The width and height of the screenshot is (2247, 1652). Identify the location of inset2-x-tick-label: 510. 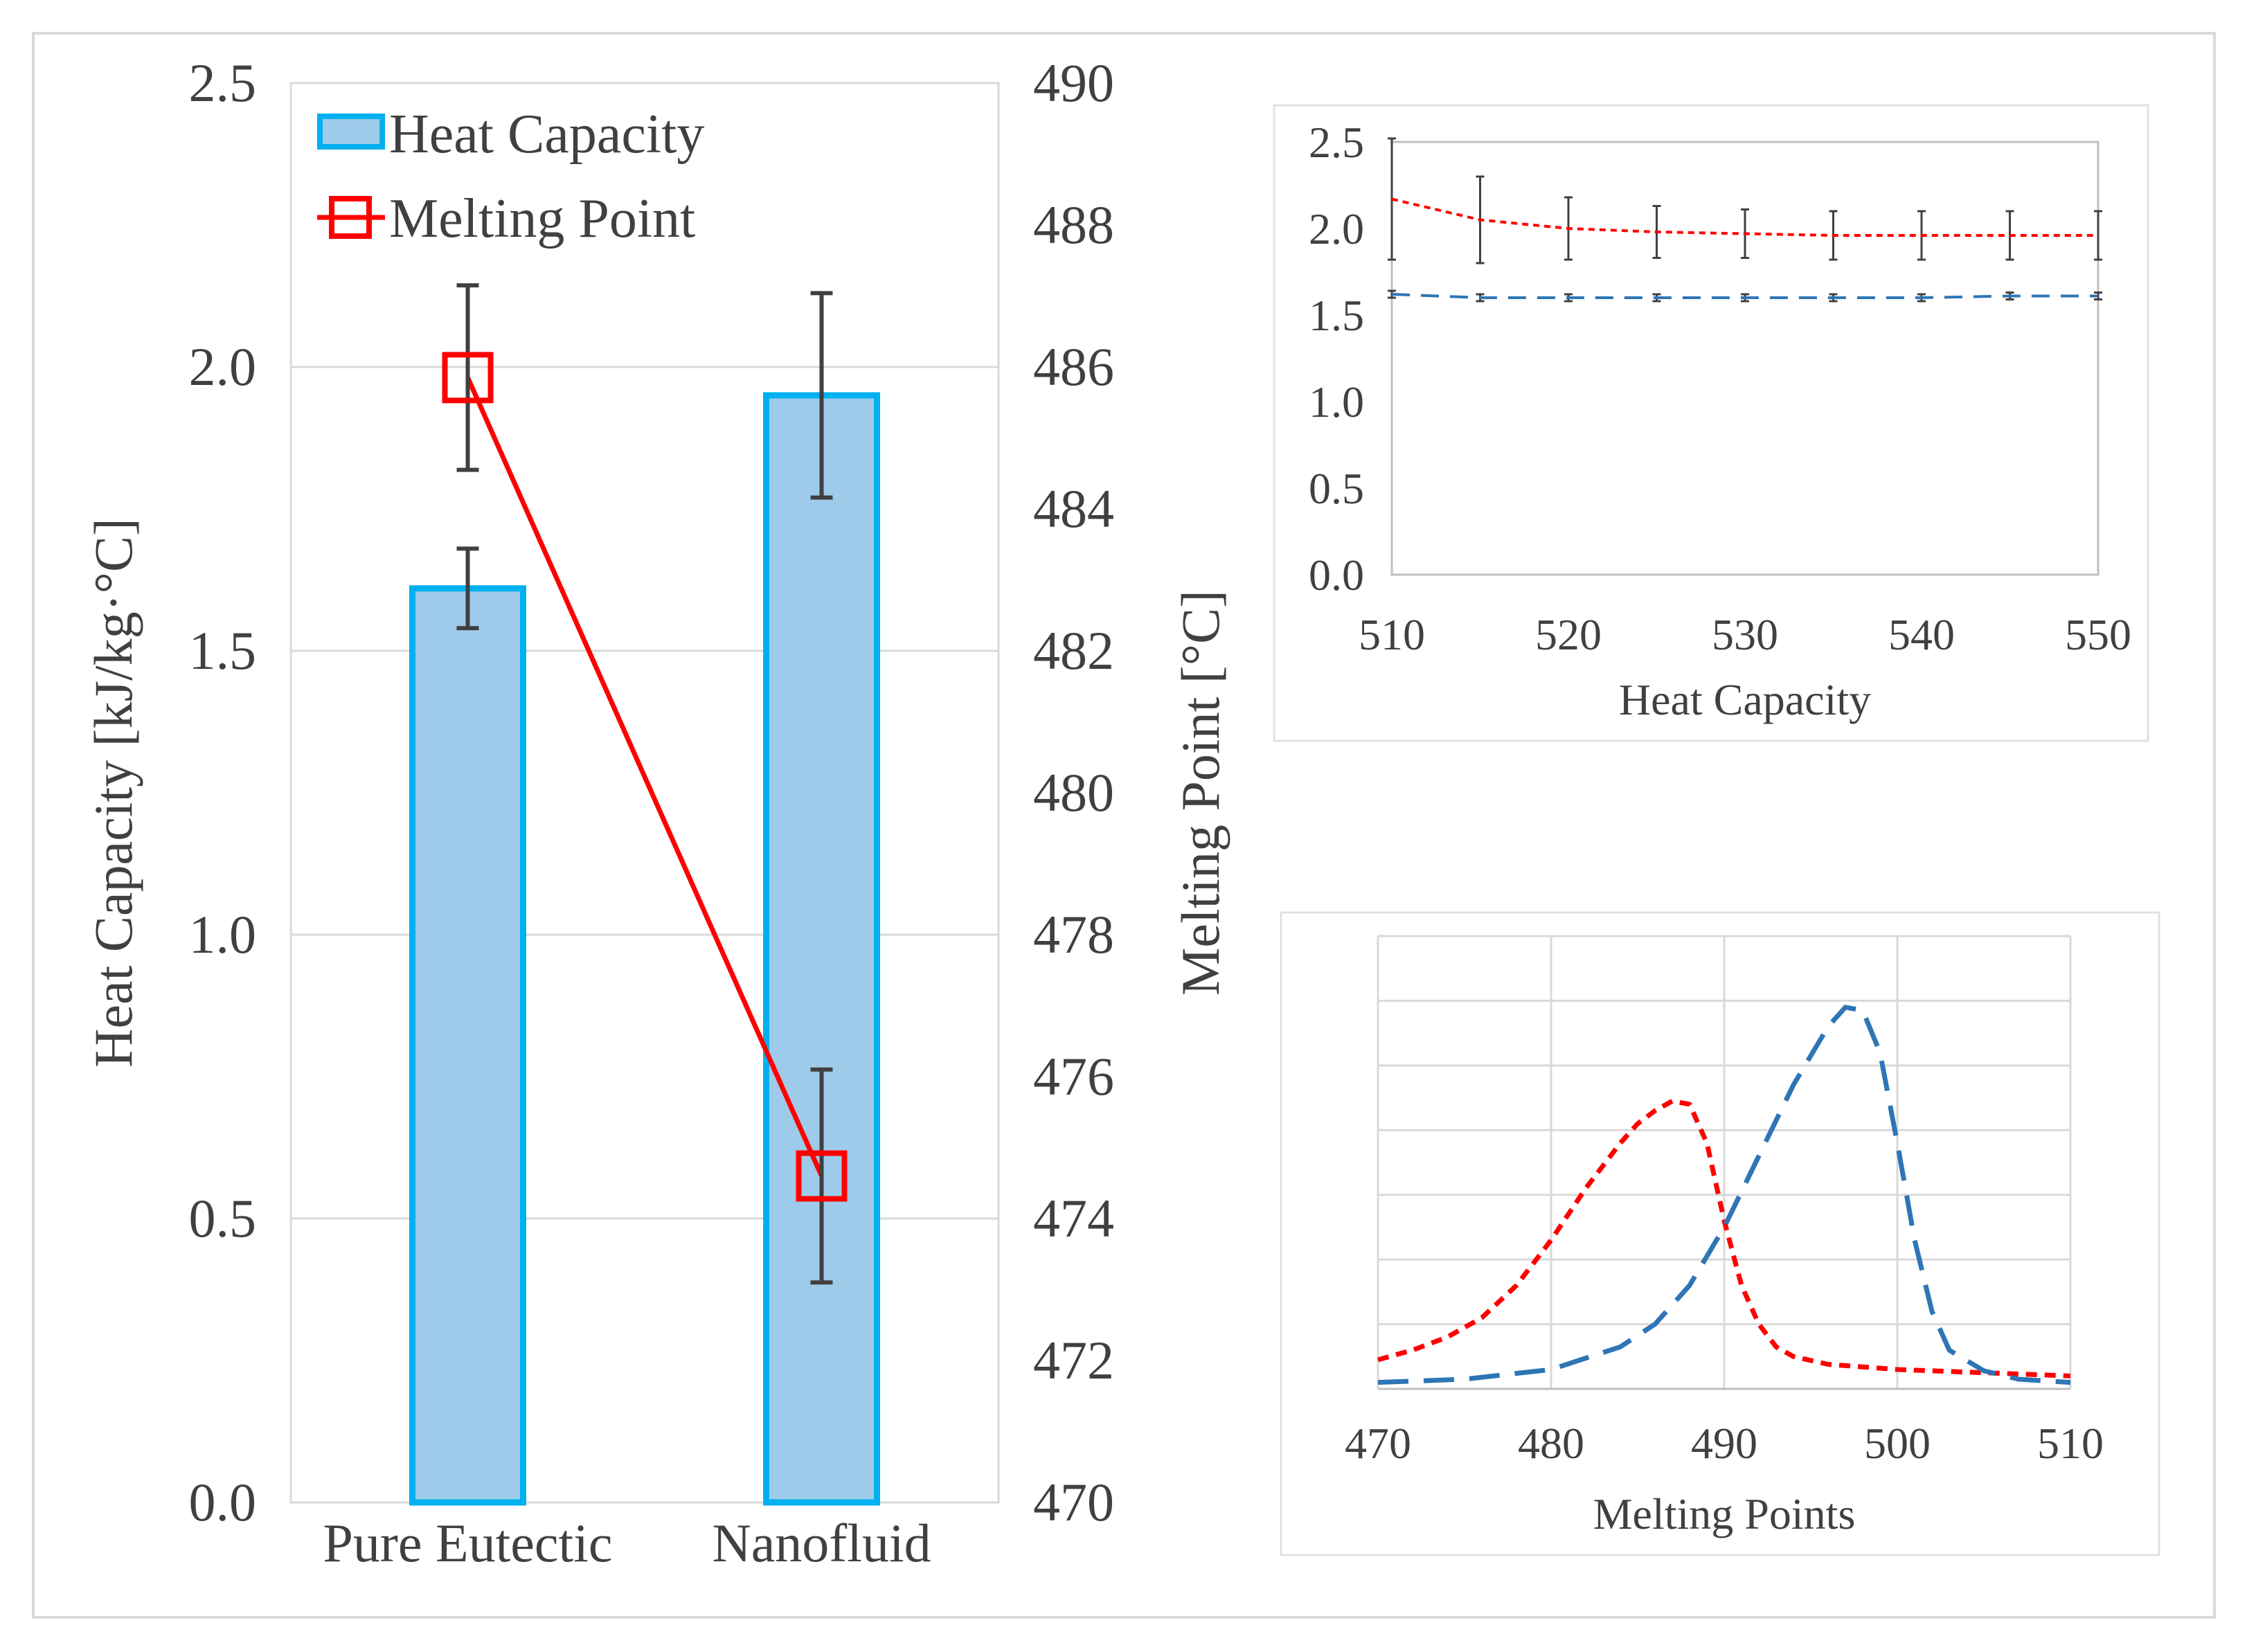
(2070, 1443).